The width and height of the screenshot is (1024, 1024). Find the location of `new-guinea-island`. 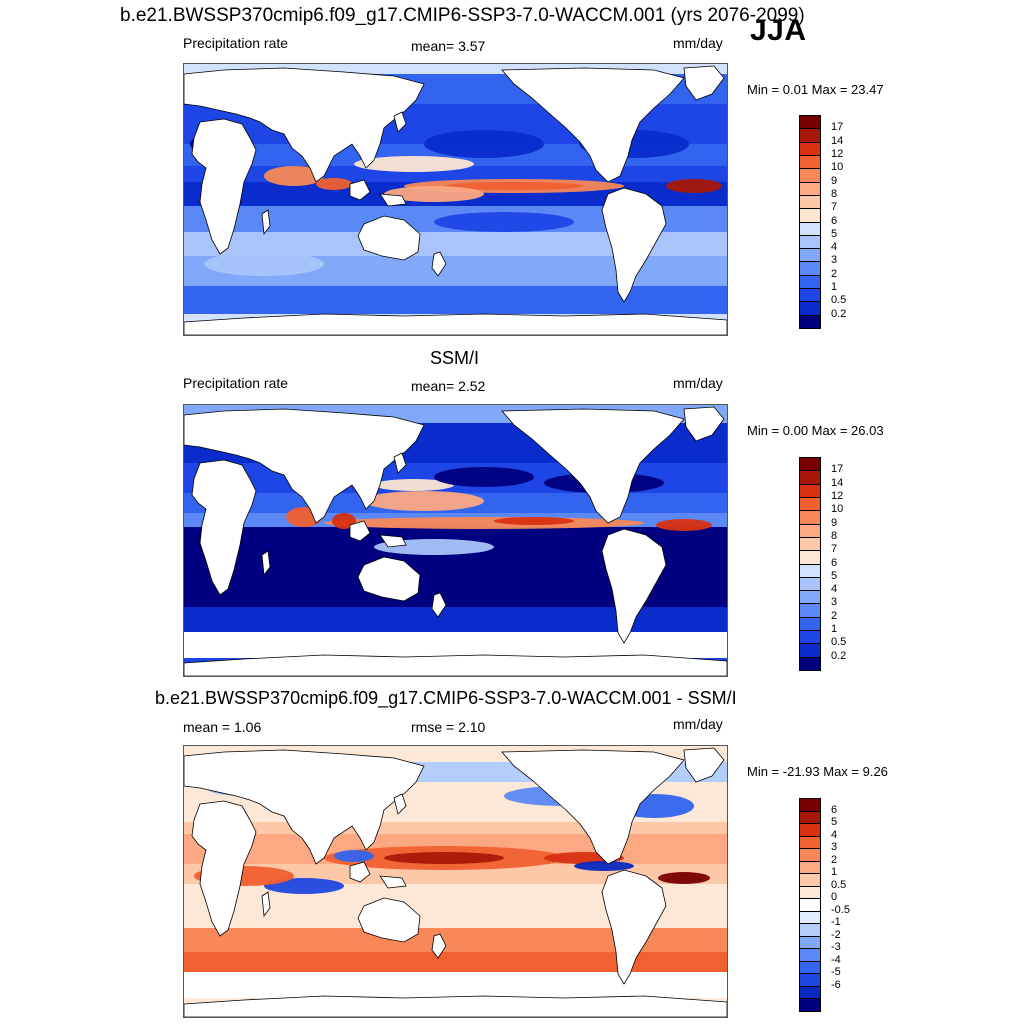

new-guinea-island is located at coordinates (393, 200).